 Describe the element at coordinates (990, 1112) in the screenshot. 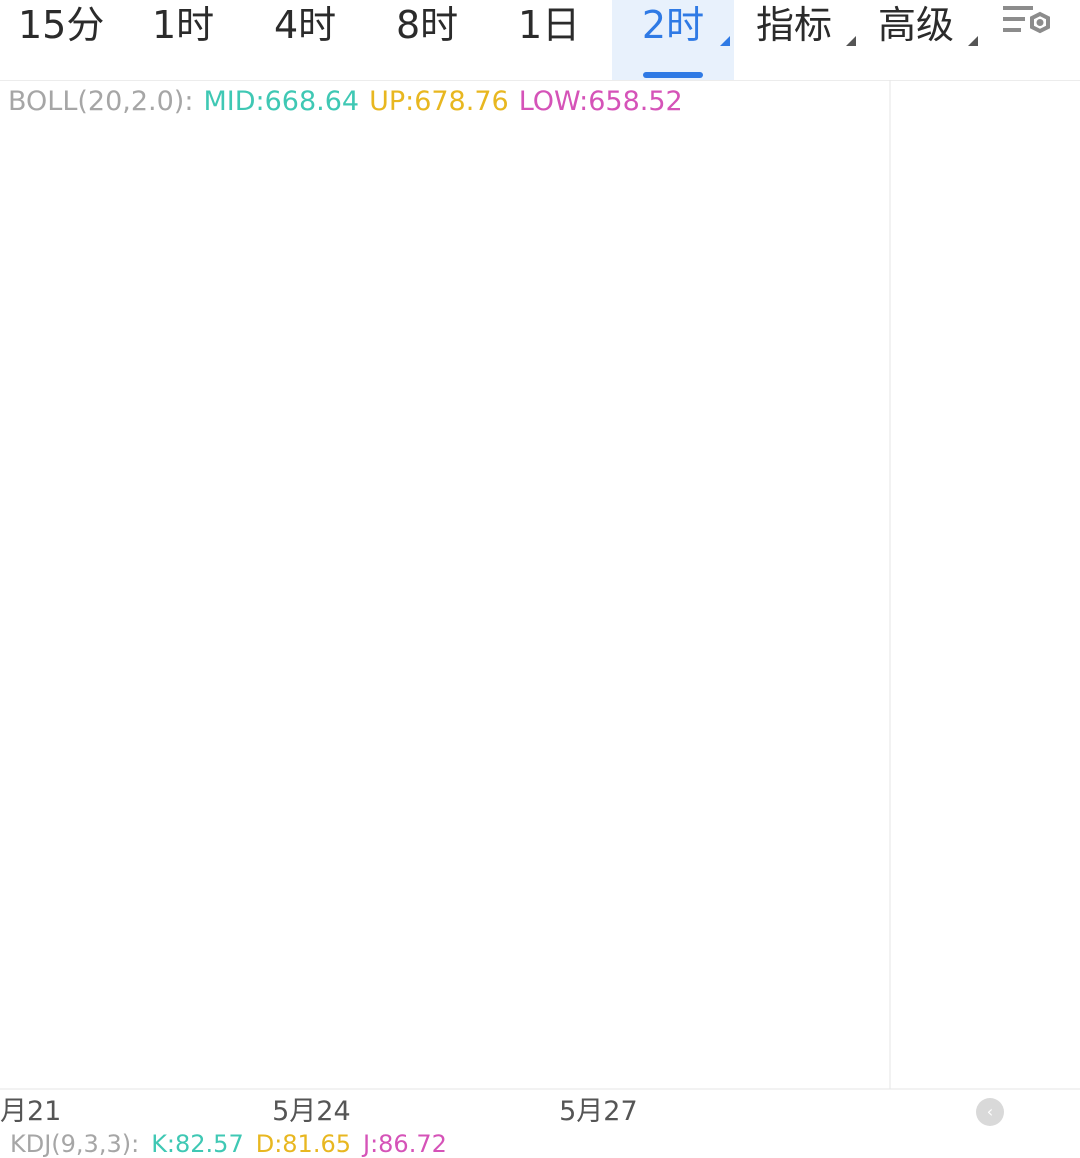

I see `chart-nav-badge: ‹` at that location.